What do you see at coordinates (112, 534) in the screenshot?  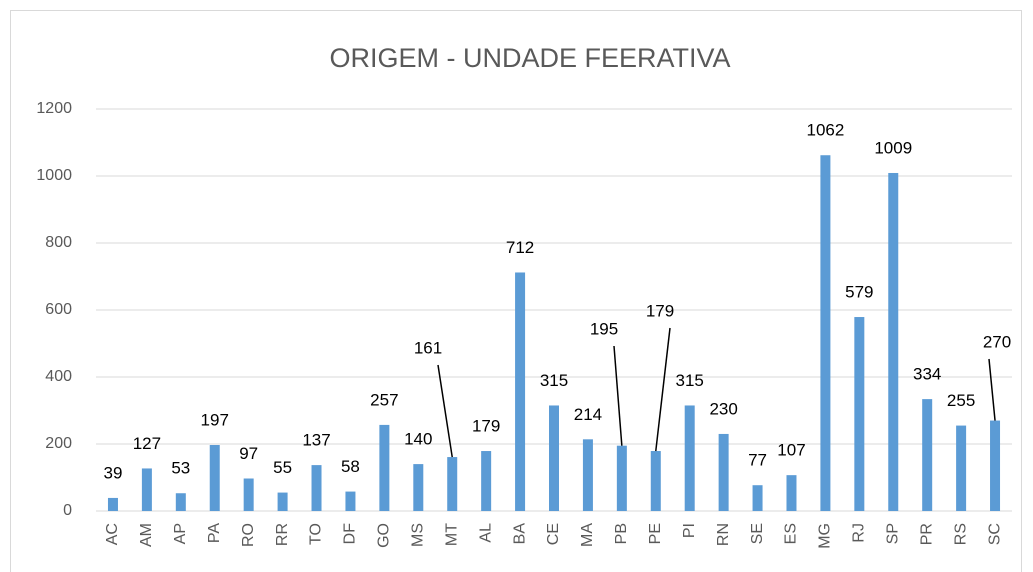 I see `x-tick-label: AC` at bounding box center [112, 534].